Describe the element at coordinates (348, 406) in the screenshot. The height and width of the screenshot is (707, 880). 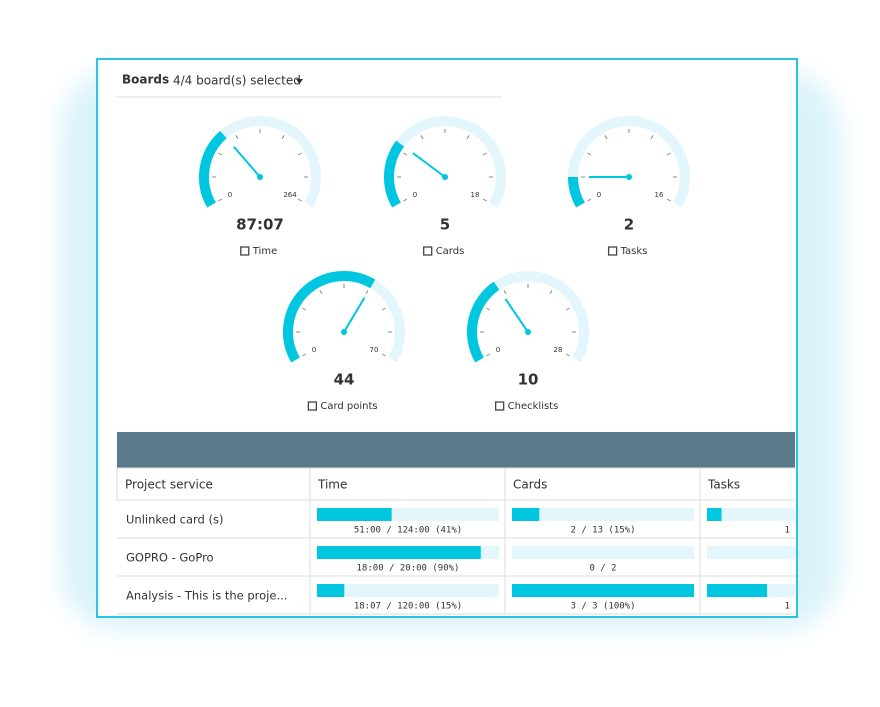
I see `gauge-label: Card points` at that location.